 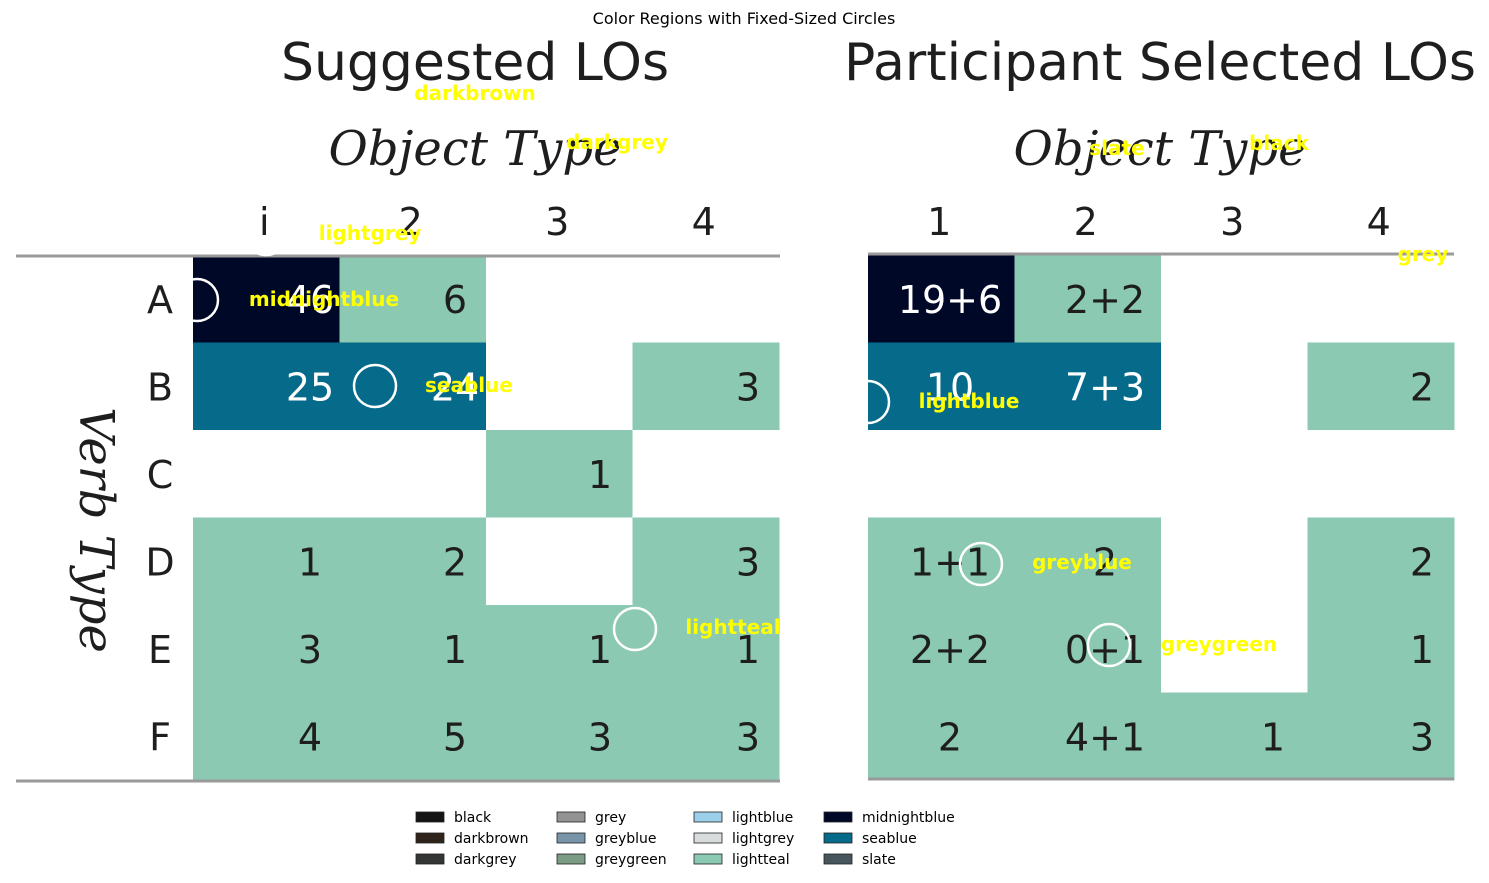 I want to click on cell-value: 25, so click(x=310, y=387).